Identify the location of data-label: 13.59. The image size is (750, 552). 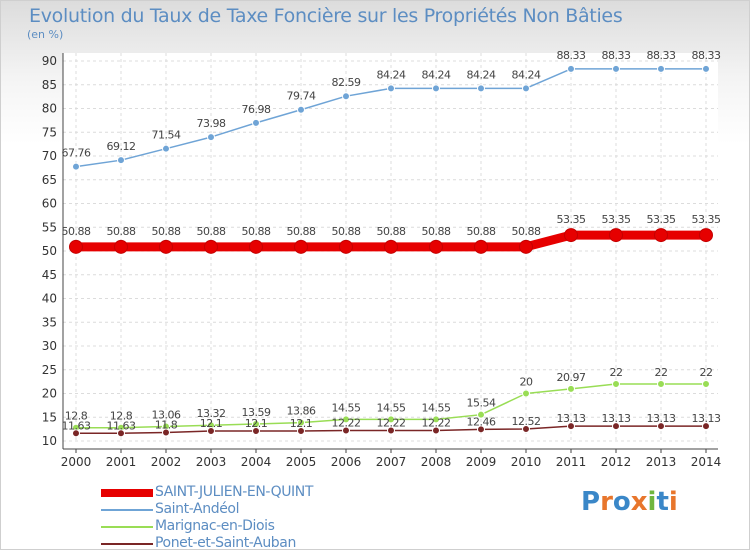
(256, 412).